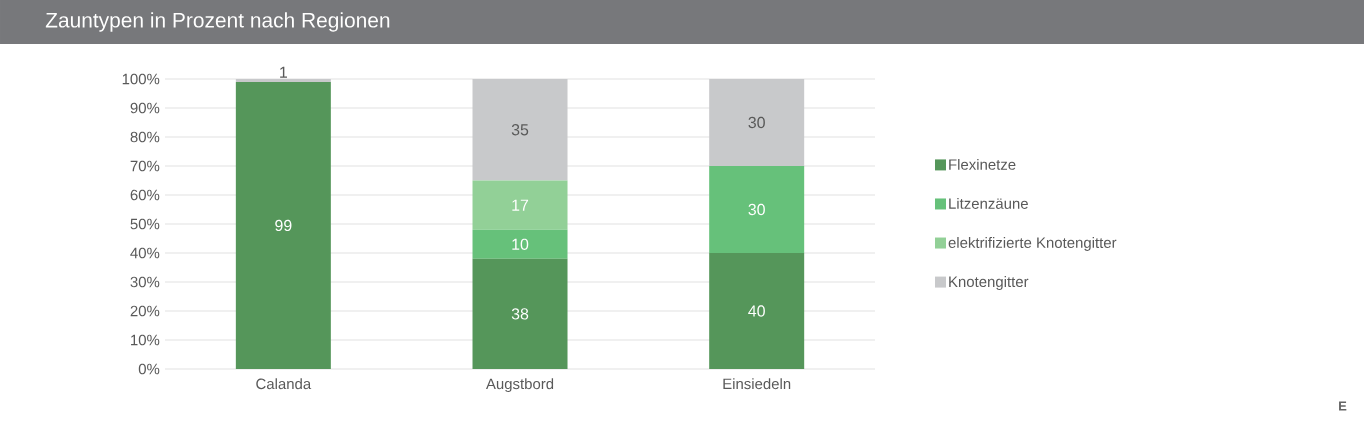 The image size is (1364, 426). Describe the element at coordinates (145, 224) in the screenshot. I see `y-tick-label: 50%` at that location.